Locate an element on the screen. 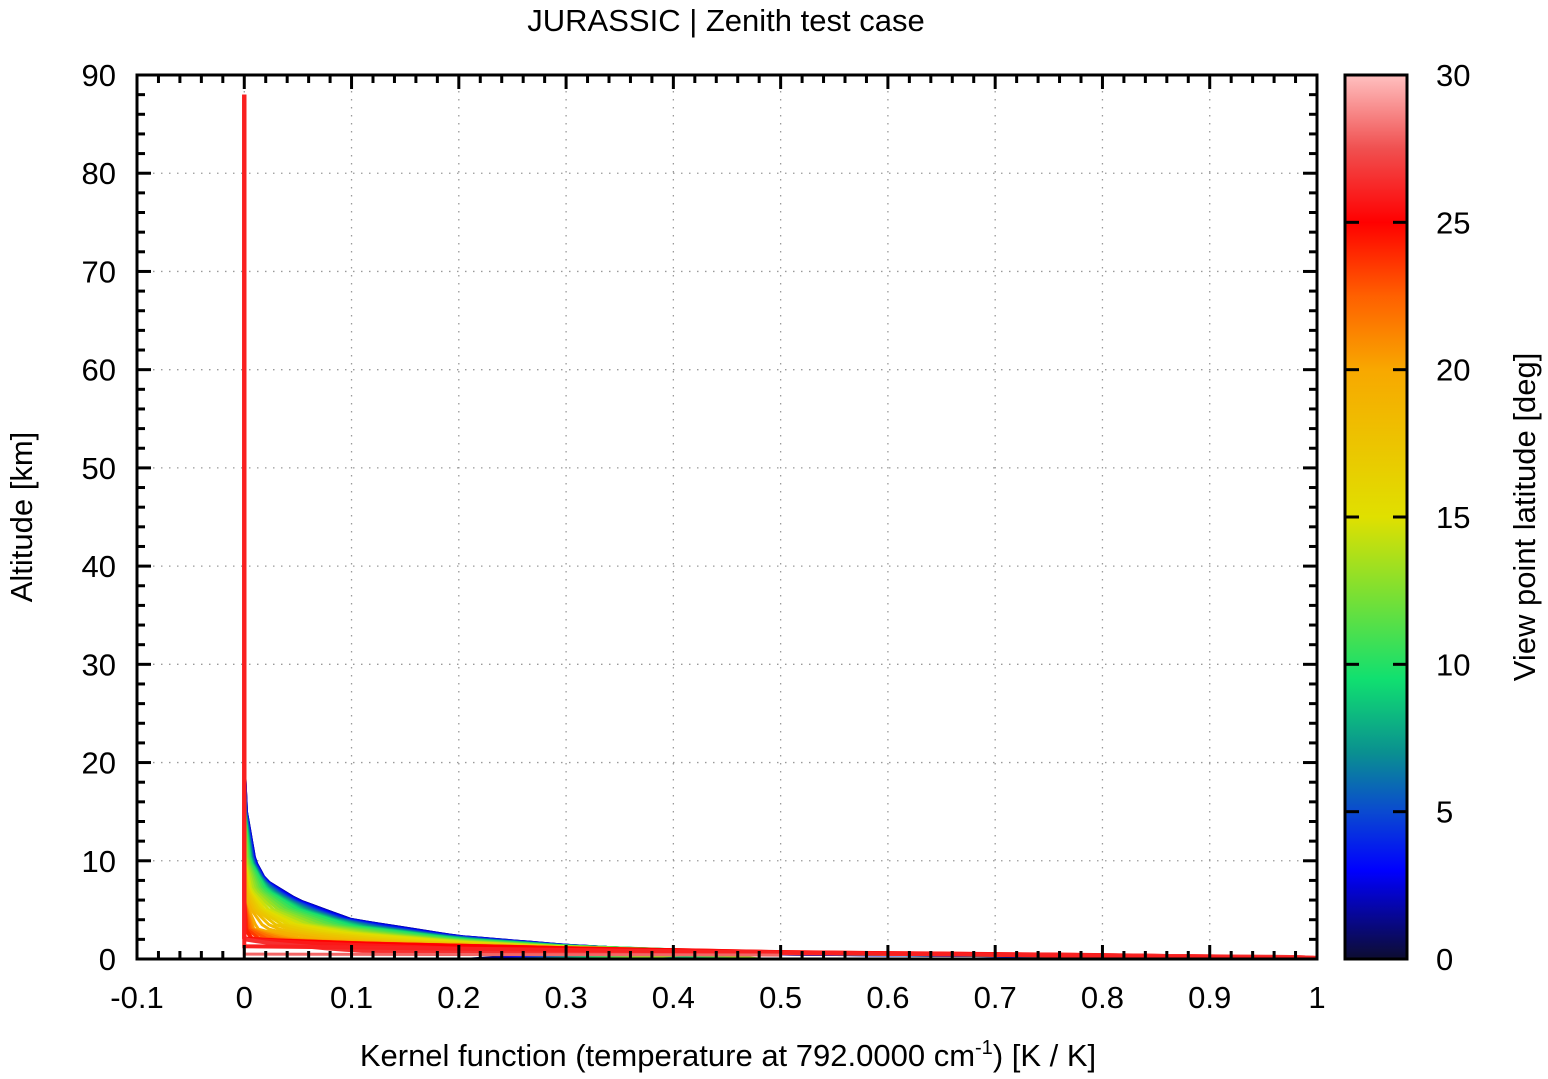 The width and height of the screenshot is (1548, 1079). y-tick-labels: 0 10 20 30 40 50 60 70 80 90 is located at coordinates (99, 517).